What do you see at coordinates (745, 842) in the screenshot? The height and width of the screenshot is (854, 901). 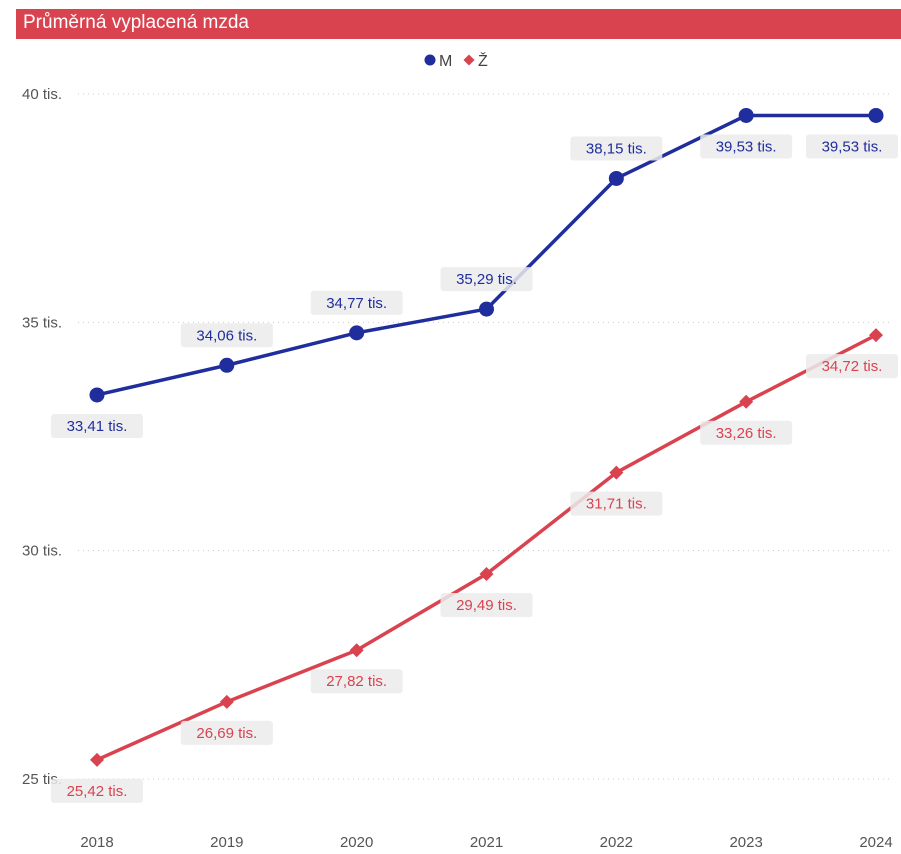 I see `x-tick-label: 2023` at bounding box center [745, 842].